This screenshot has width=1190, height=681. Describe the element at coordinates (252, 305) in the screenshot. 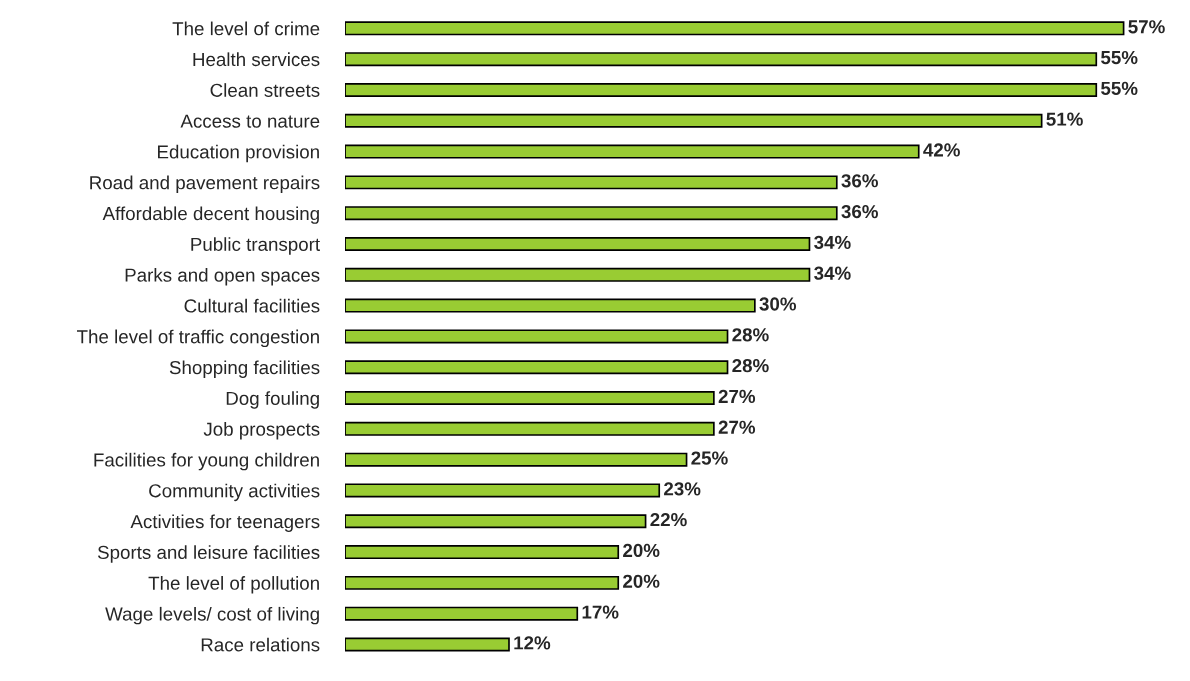

I see `y-tick-label: Cultural facilities` at that location.